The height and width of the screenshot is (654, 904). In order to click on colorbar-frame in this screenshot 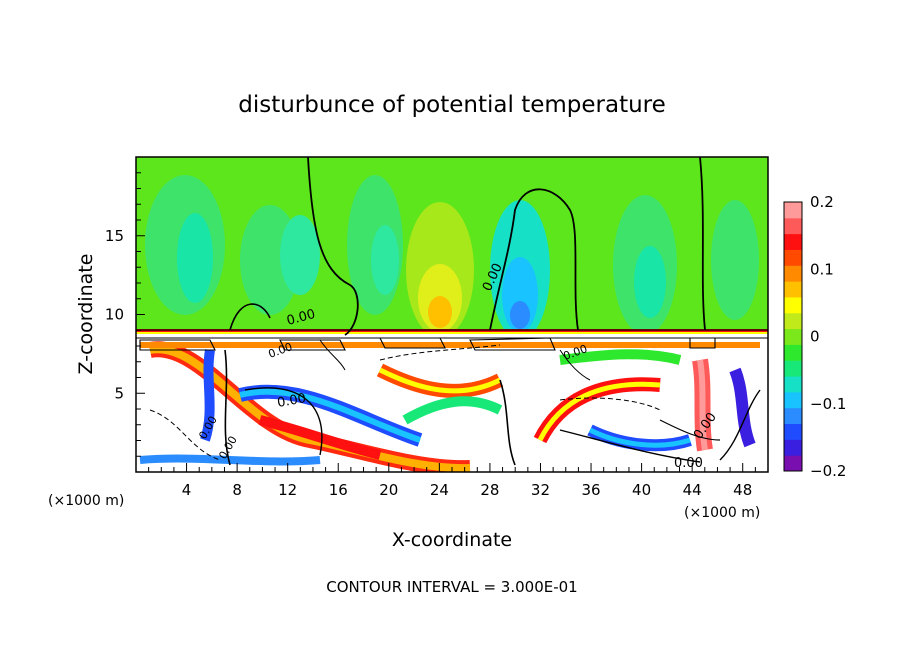, I will do `click(793, 336)`.